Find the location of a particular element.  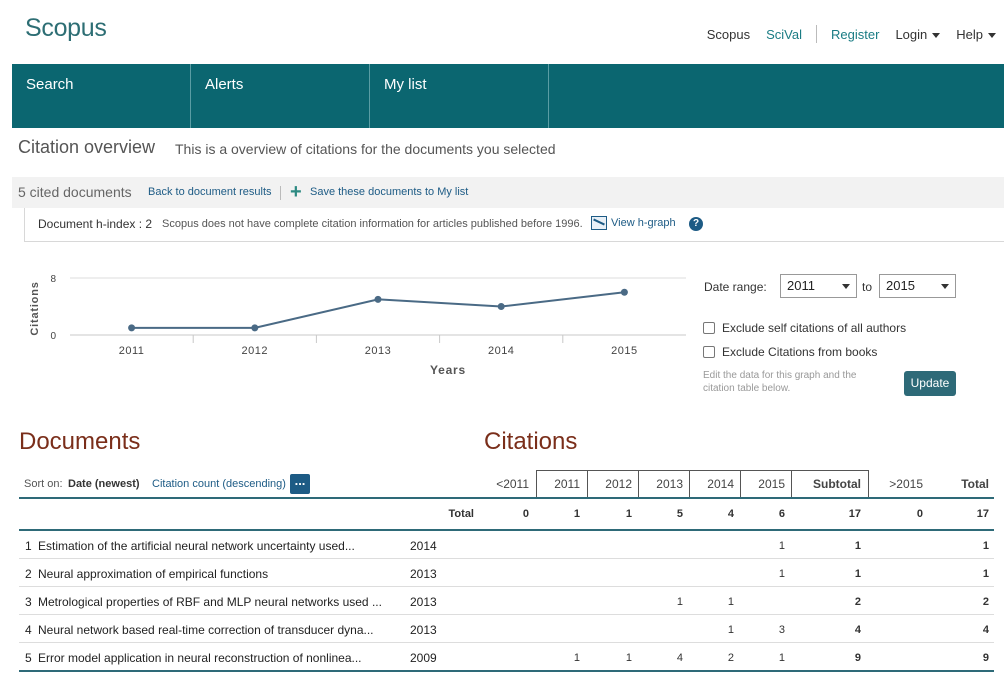

data-point-2012 is located at coordinates (255, 328).